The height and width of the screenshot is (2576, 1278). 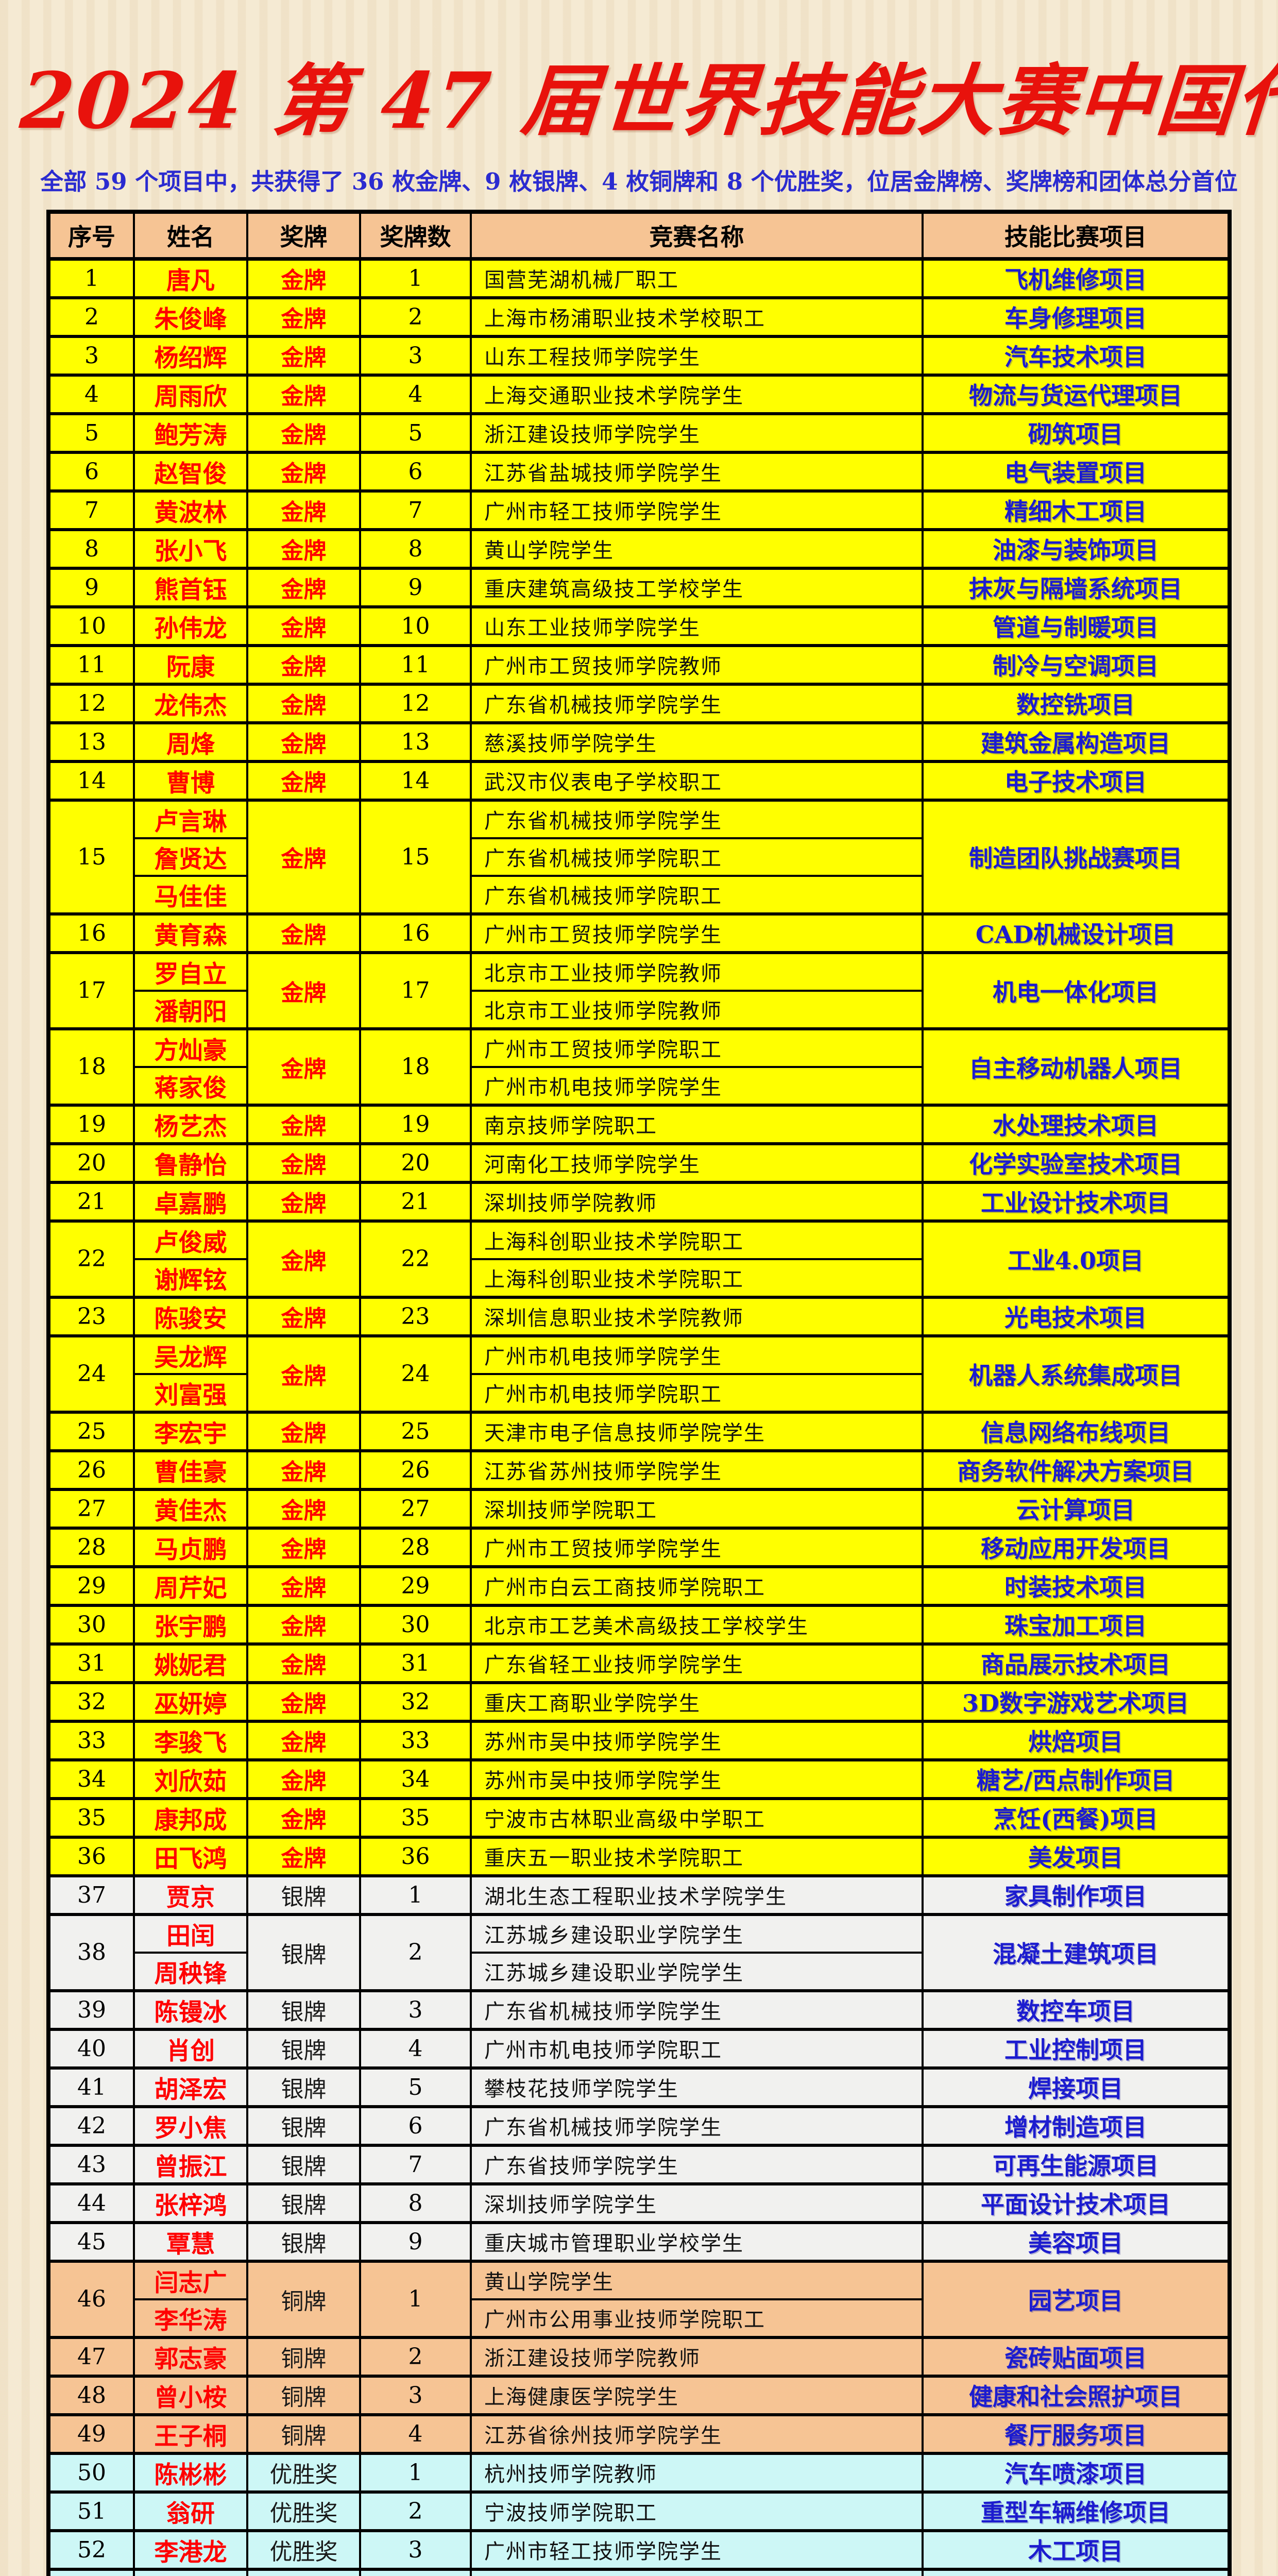 I want to click on project-cell: 水处理技术项目, so click(x=1076, y=1124).